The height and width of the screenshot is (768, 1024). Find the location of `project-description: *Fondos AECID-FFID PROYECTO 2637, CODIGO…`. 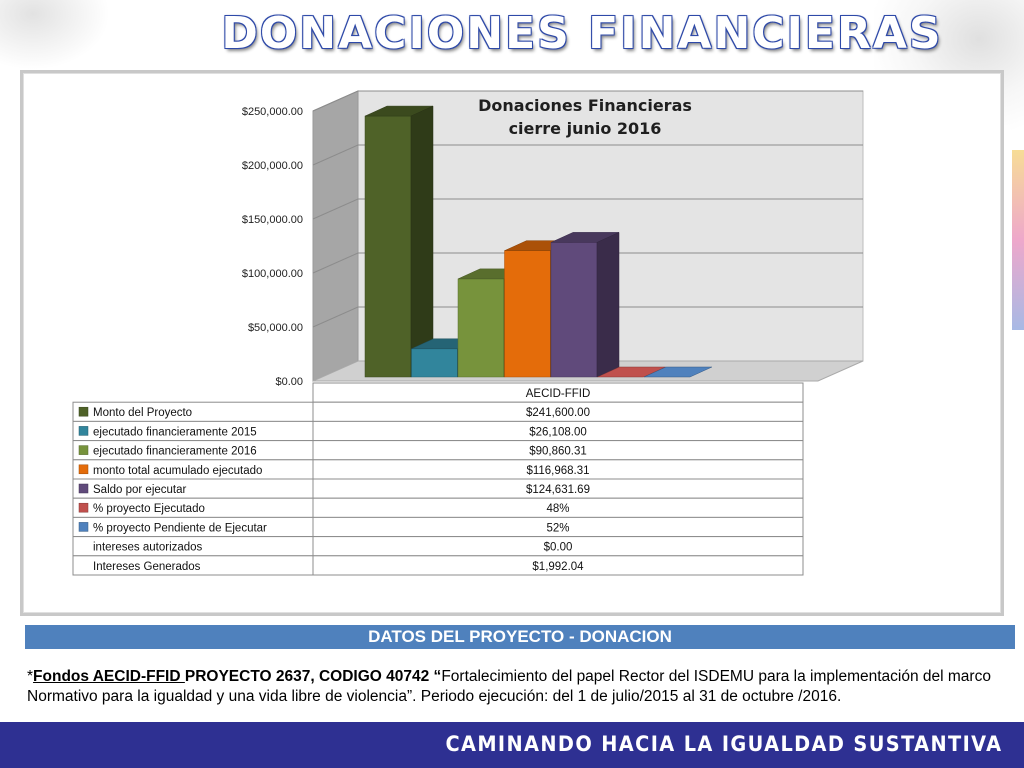

project-description: *Fondos AECID-FFID PROYECTO 2637, CODIGO… is located at coordinates (522, 687).